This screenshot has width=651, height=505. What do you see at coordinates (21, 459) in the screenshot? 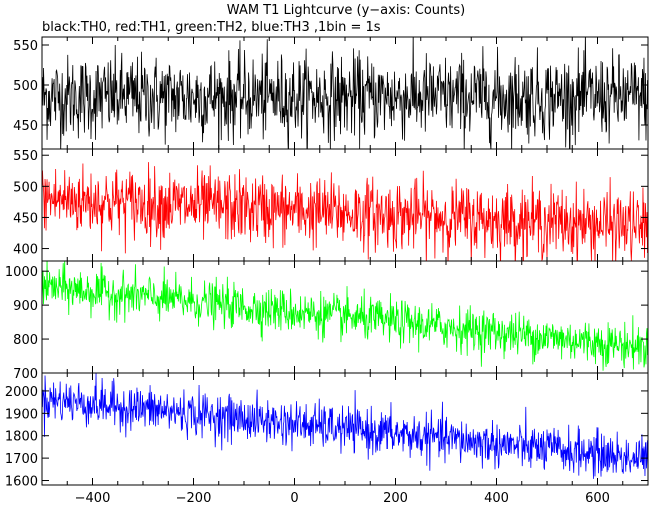
I see `ytick-label-3-1: 1700` at bounding box center [21, 459].